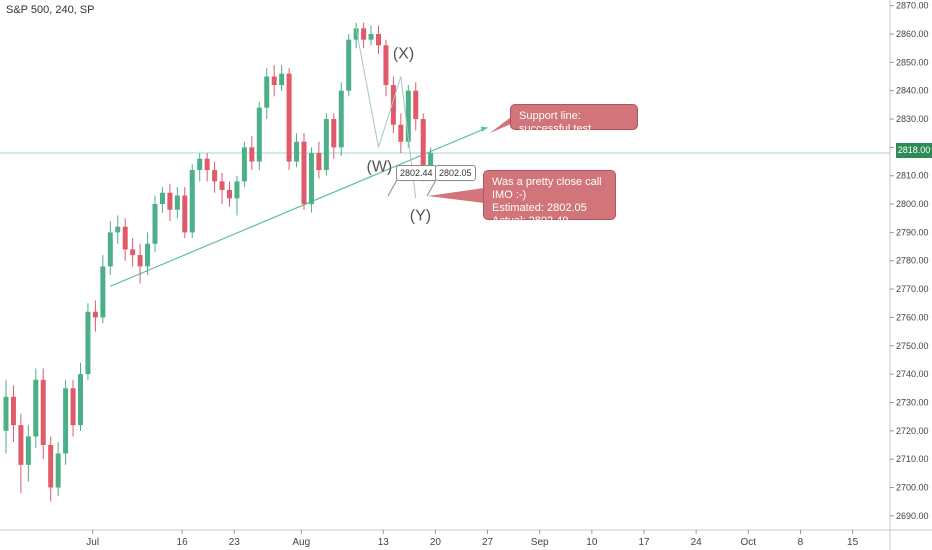 The height and width of the screenshot is (550, 932). What do you see at coordinates (912, 374) in the screenshot?
I see `y-tick-label: 2740.00` at bounding box center [912, 374].